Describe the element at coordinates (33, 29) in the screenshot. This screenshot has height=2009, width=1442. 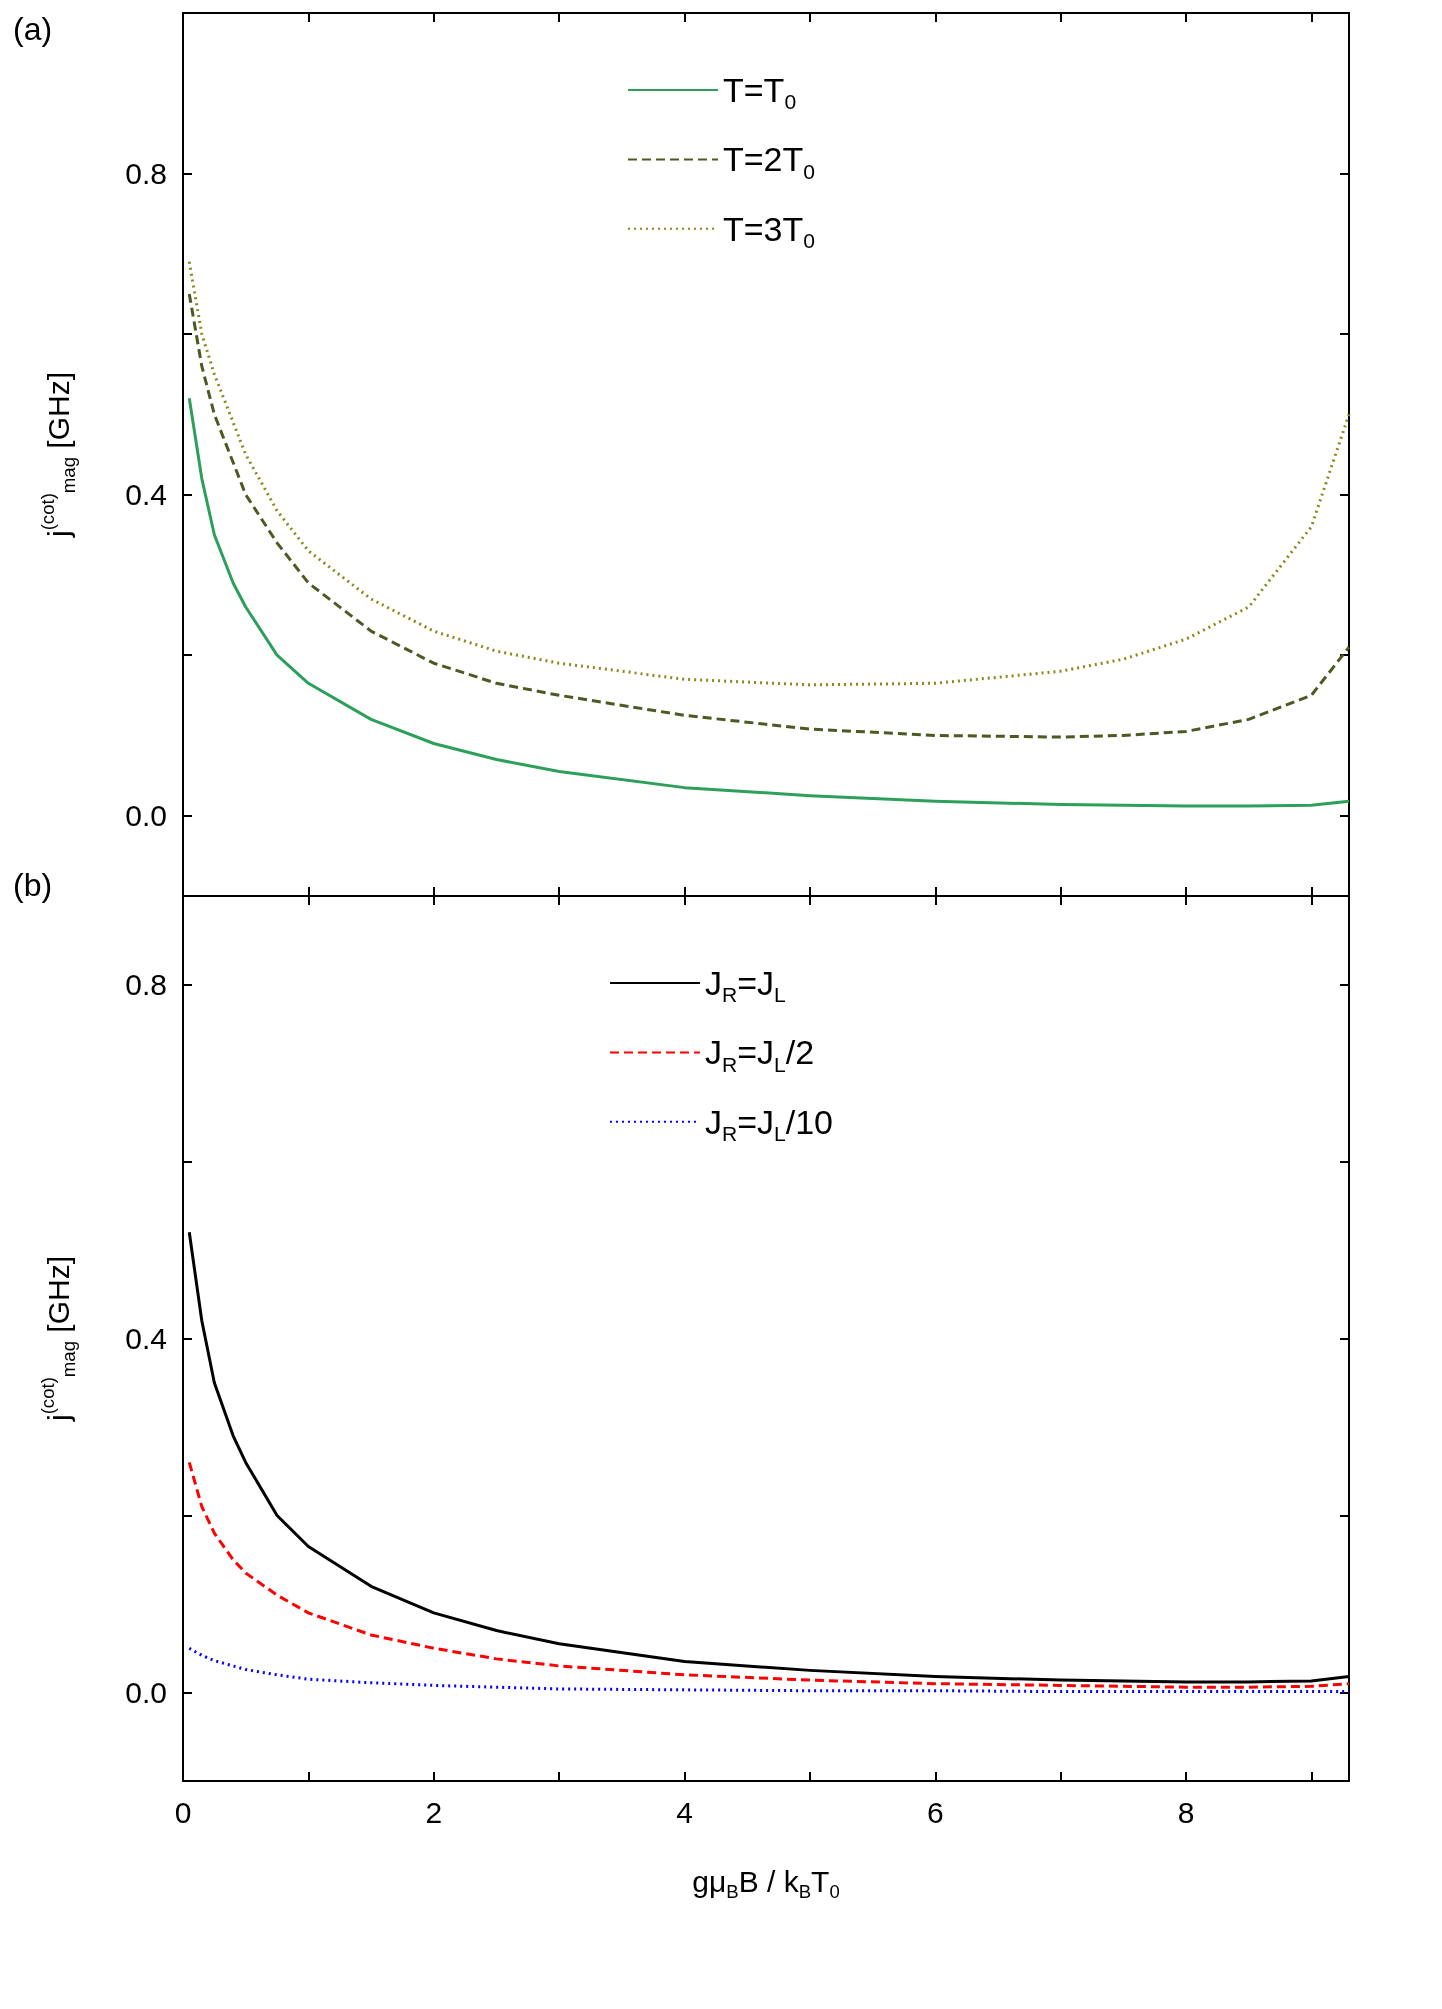
I see `chart-title: (a)` at that location.